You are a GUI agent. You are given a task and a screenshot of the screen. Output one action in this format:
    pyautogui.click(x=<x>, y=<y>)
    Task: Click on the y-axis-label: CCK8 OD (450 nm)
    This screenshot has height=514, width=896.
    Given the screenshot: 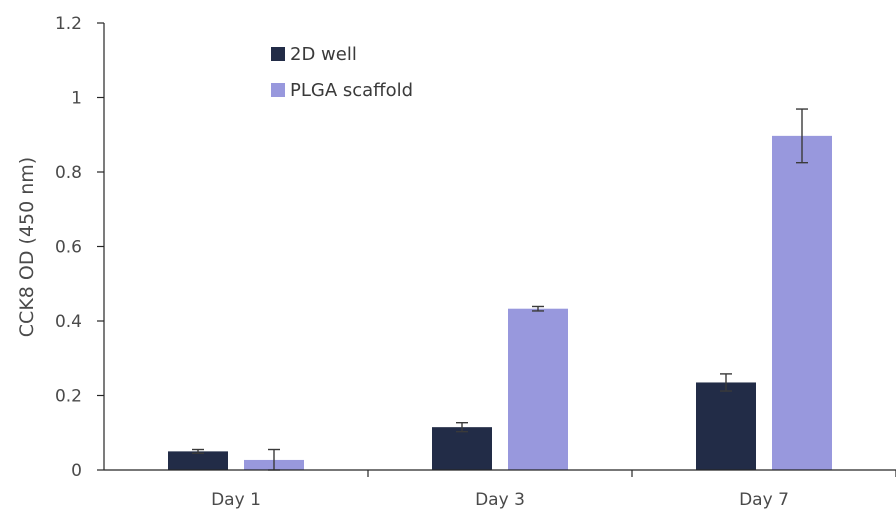 What is the action you would take?
    pyautogui.click(x=27, y=247)
    